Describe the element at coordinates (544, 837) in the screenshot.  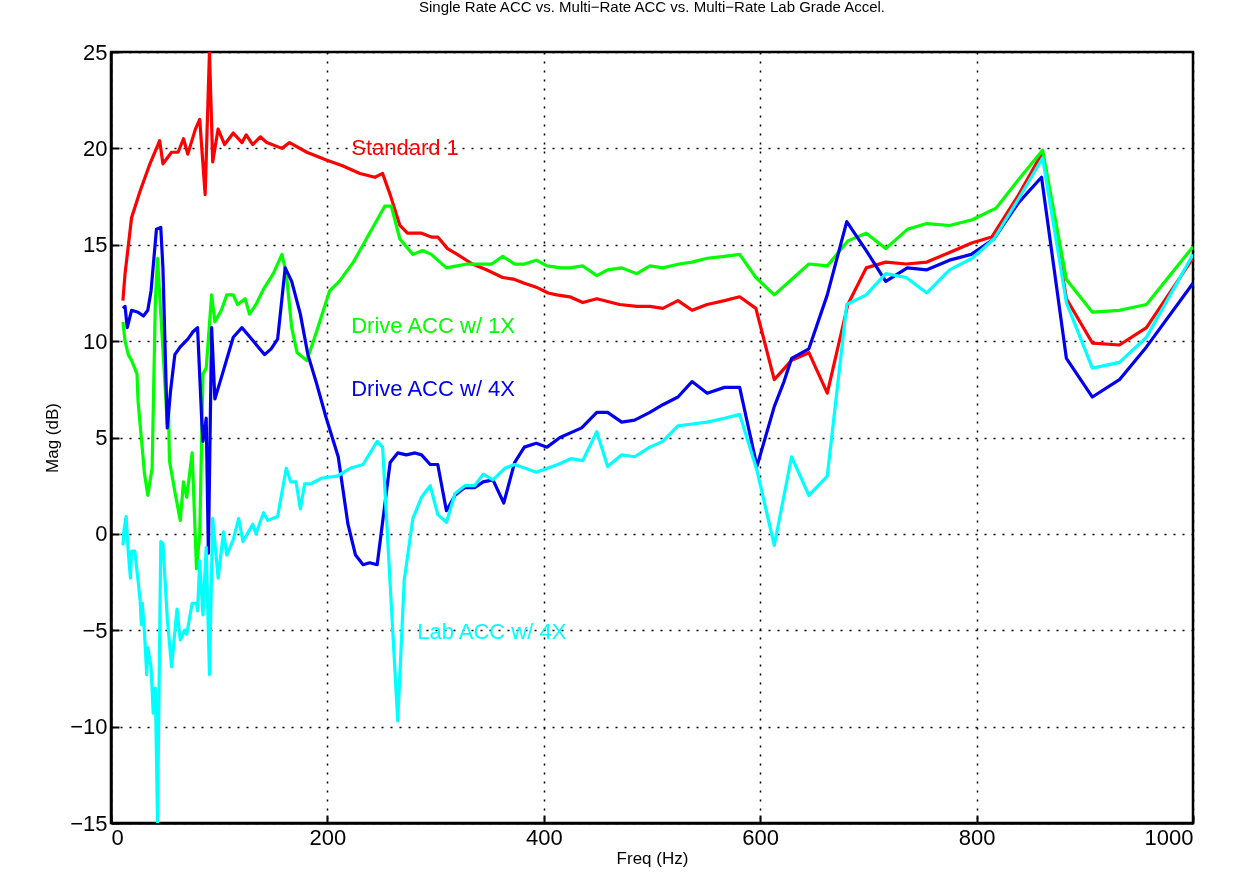
I see `x-tick-label: 400` at that location.